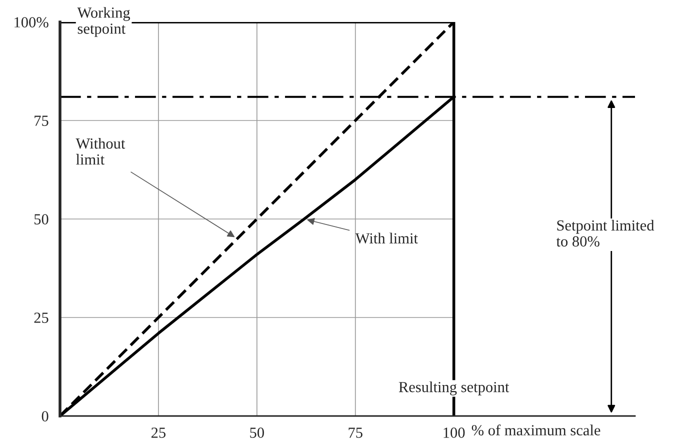 Image resolution: width=679 pixels, height=444 pixels. I want to click on y-tick-label: 100%, so click(31, 22).